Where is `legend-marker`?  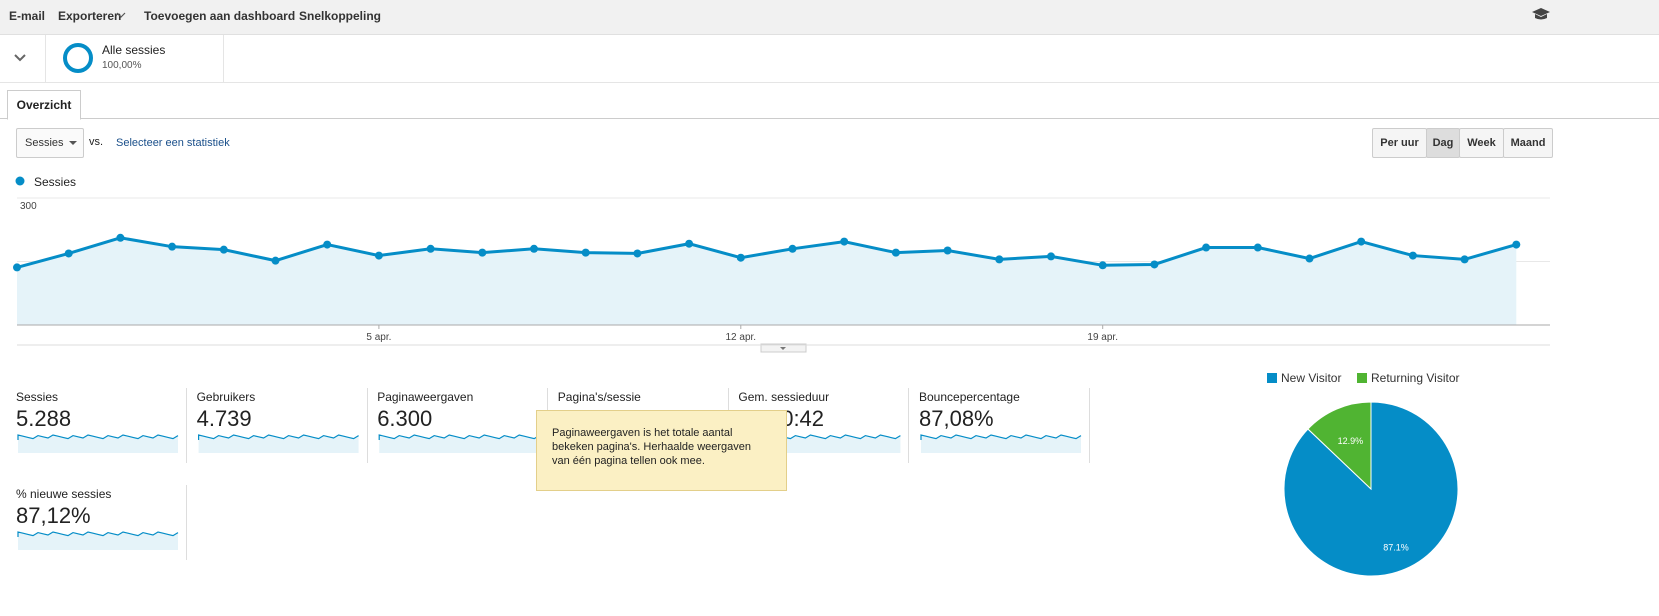 legend-marker is located at coordinates (20, 181).